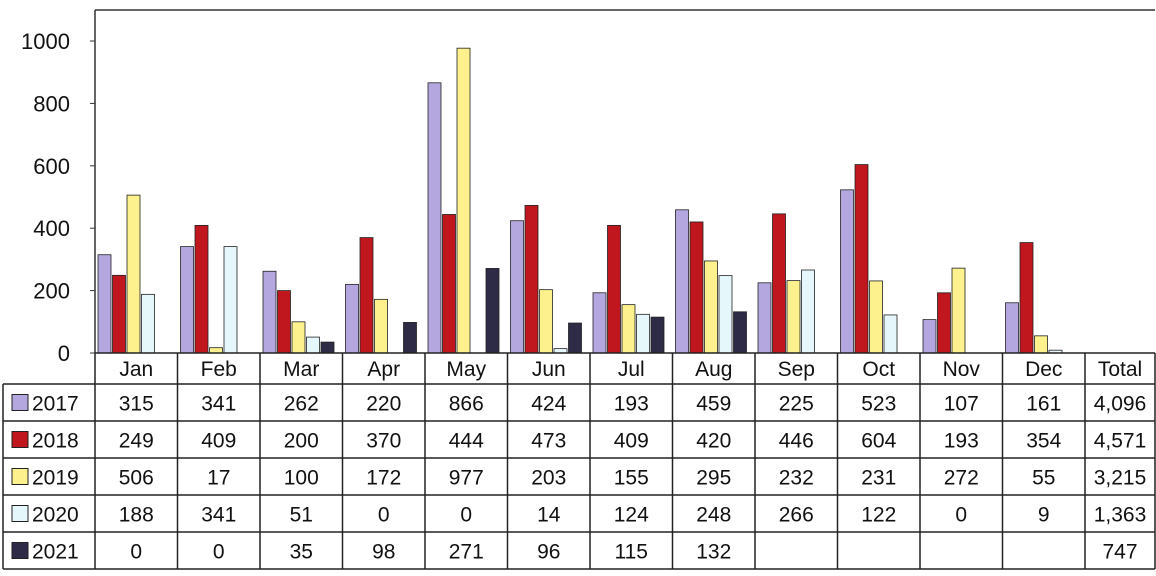 The height and width of the screenshot is (576, 1156). I want to click on table-cell-2021-Jun: 96, so click(548, 552).